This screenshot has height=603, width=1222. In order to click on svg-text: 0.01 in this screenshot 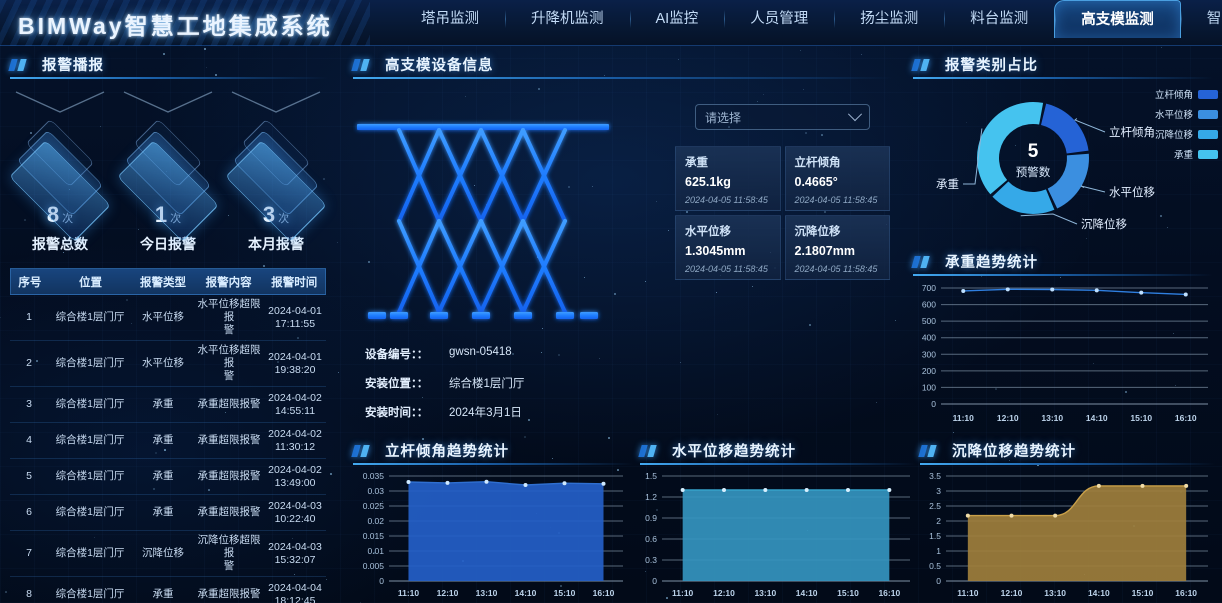, I will do `click(375, 551)`.